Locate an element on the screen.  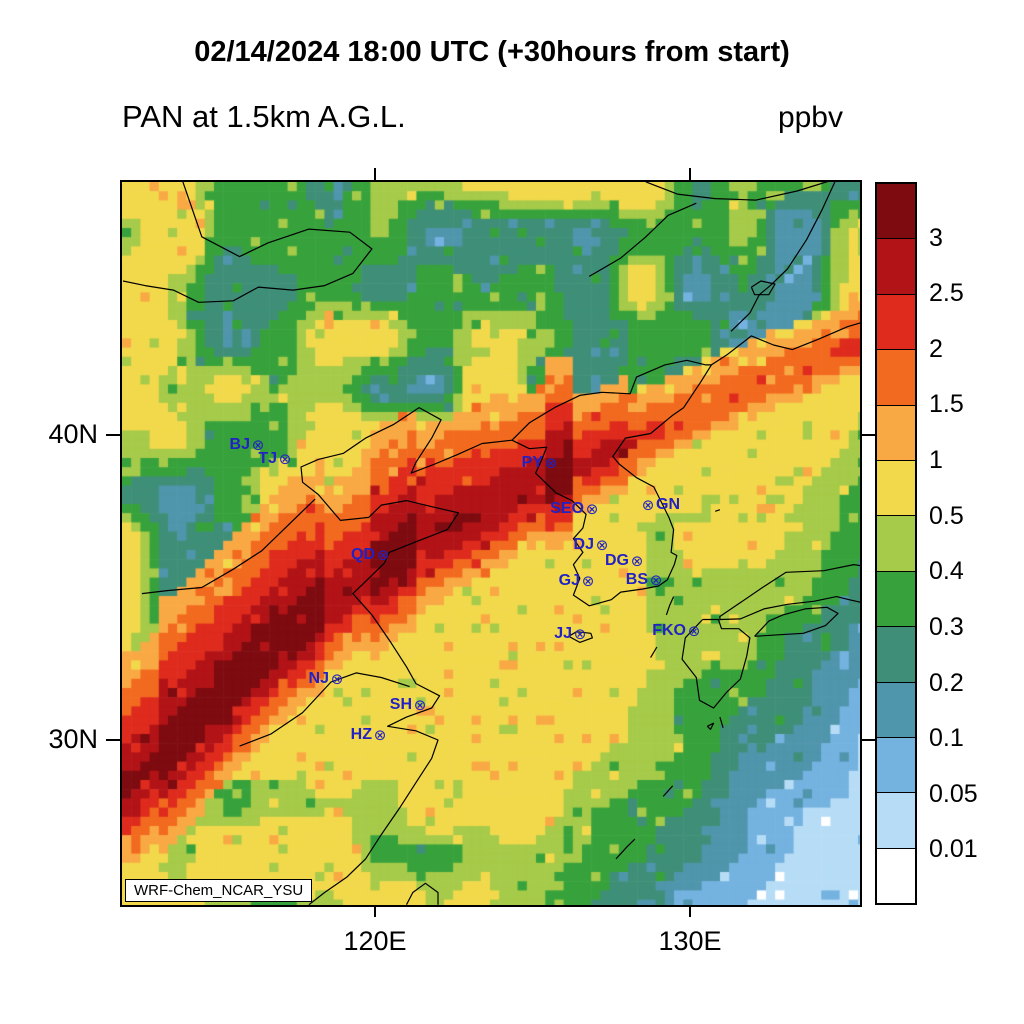
station-label: TJ is located at coordinates (267, 458).